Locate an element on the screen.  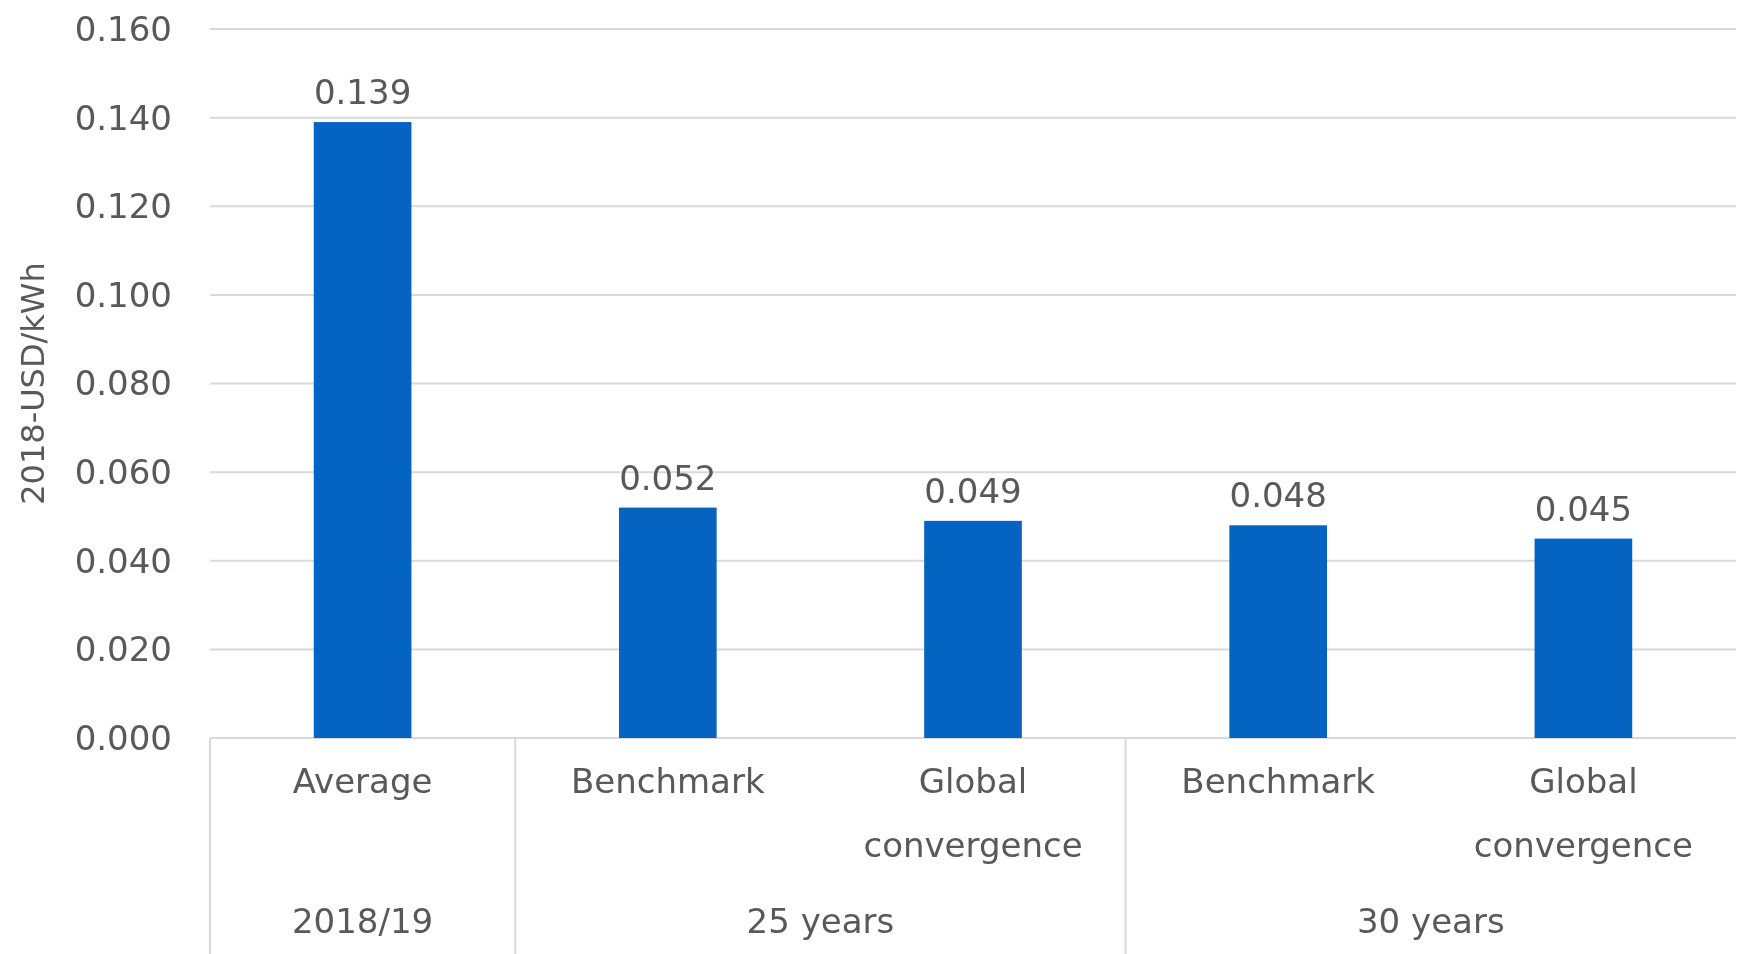
data-label: 0.049 is located at coordinates (973, 490).